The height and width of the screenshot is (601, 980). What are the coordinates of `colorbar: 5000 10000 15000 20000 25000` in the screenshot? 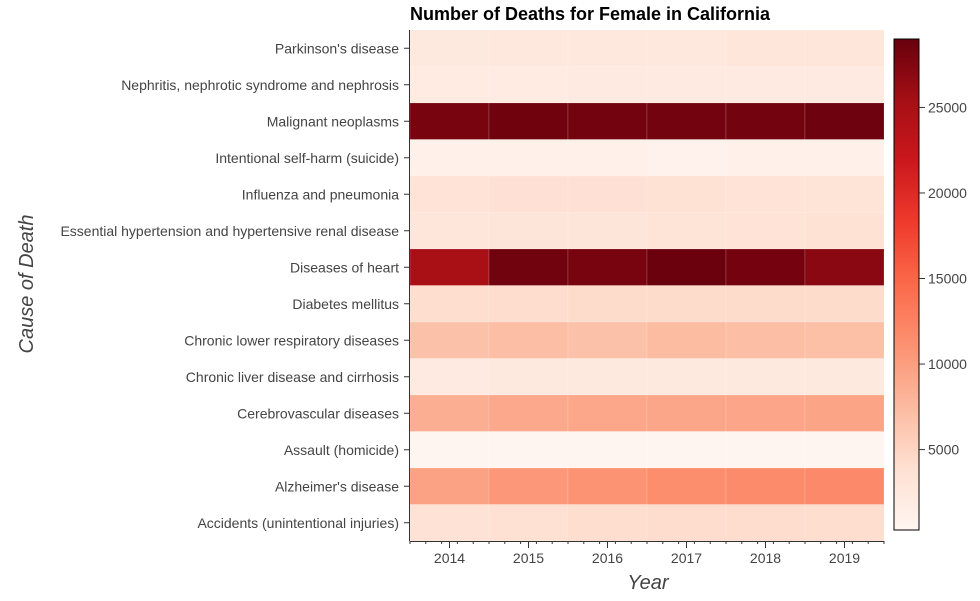 It's located at (930, 284).